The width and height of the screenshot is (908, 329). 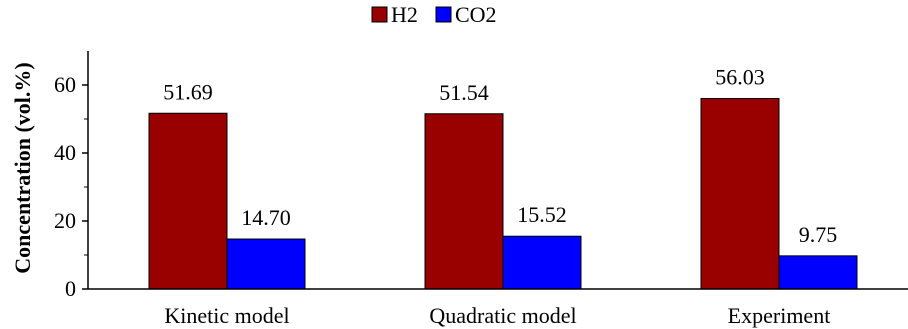 I want to click on data-label-h2-2: 56.03, so click(x=740, y=76).